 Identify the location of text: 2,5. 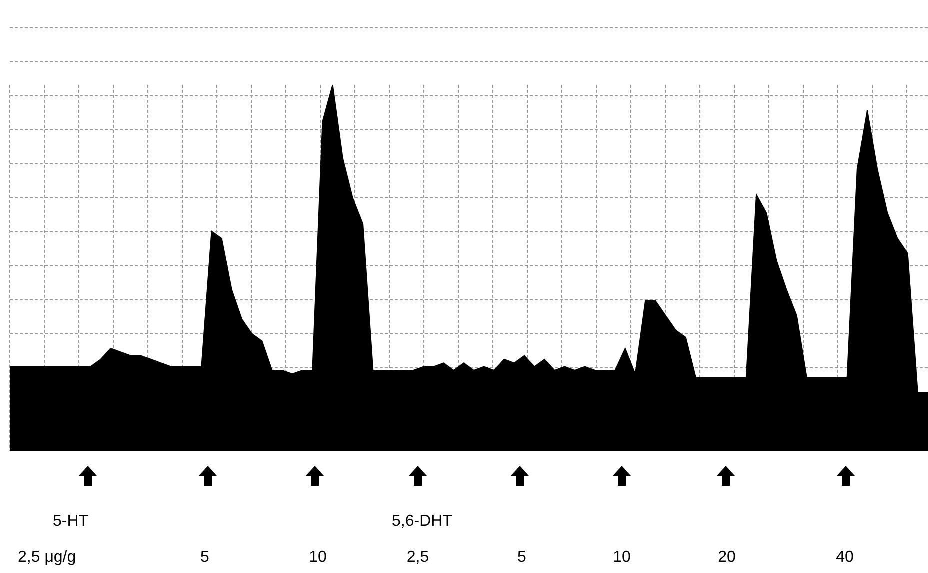
(418, 557).